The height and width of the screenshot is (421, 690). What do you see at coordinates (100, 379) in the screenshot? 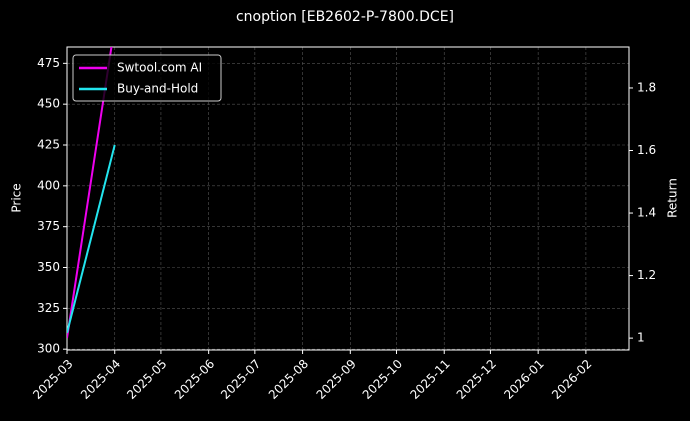
I see `x-tick-label: 2025-04` at bounding box center [100, 379].